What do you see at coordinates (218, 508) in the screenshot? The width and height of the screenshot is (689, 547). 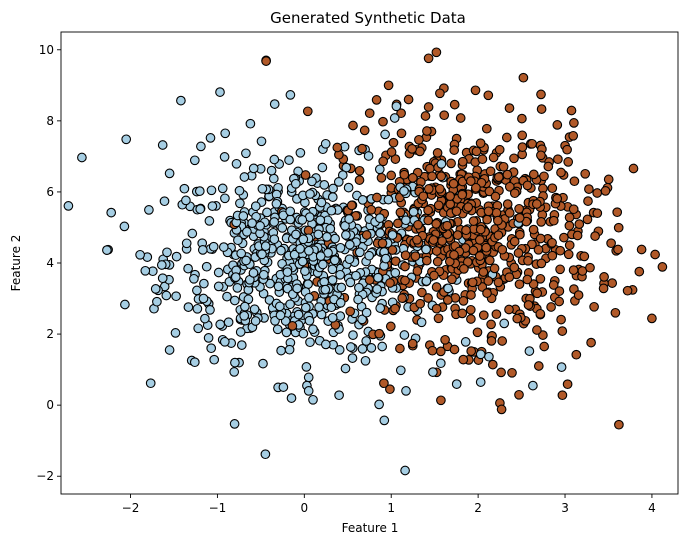 I see `x-tick-label: −1` at bounding box center [218, 508].